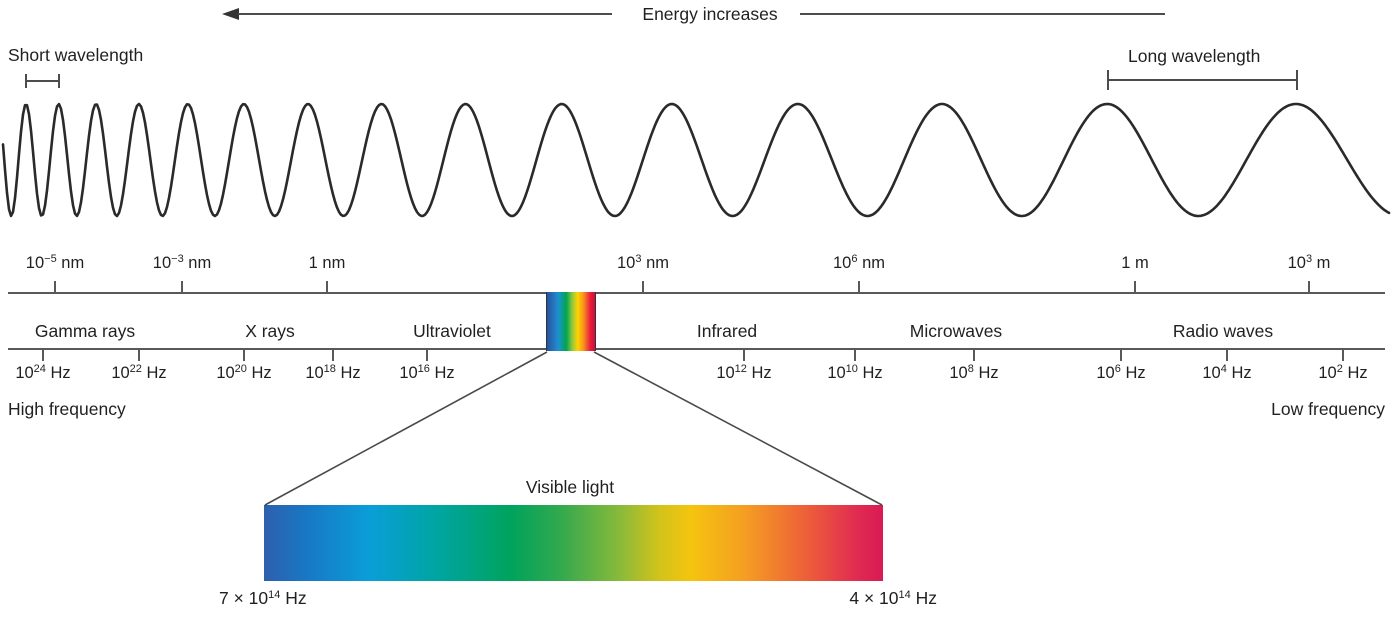 The height and width of the screenshot is (617, 1393). I want to click on visible-left-frequency-label: 7 × 1014 Hz, so click(263, 598).